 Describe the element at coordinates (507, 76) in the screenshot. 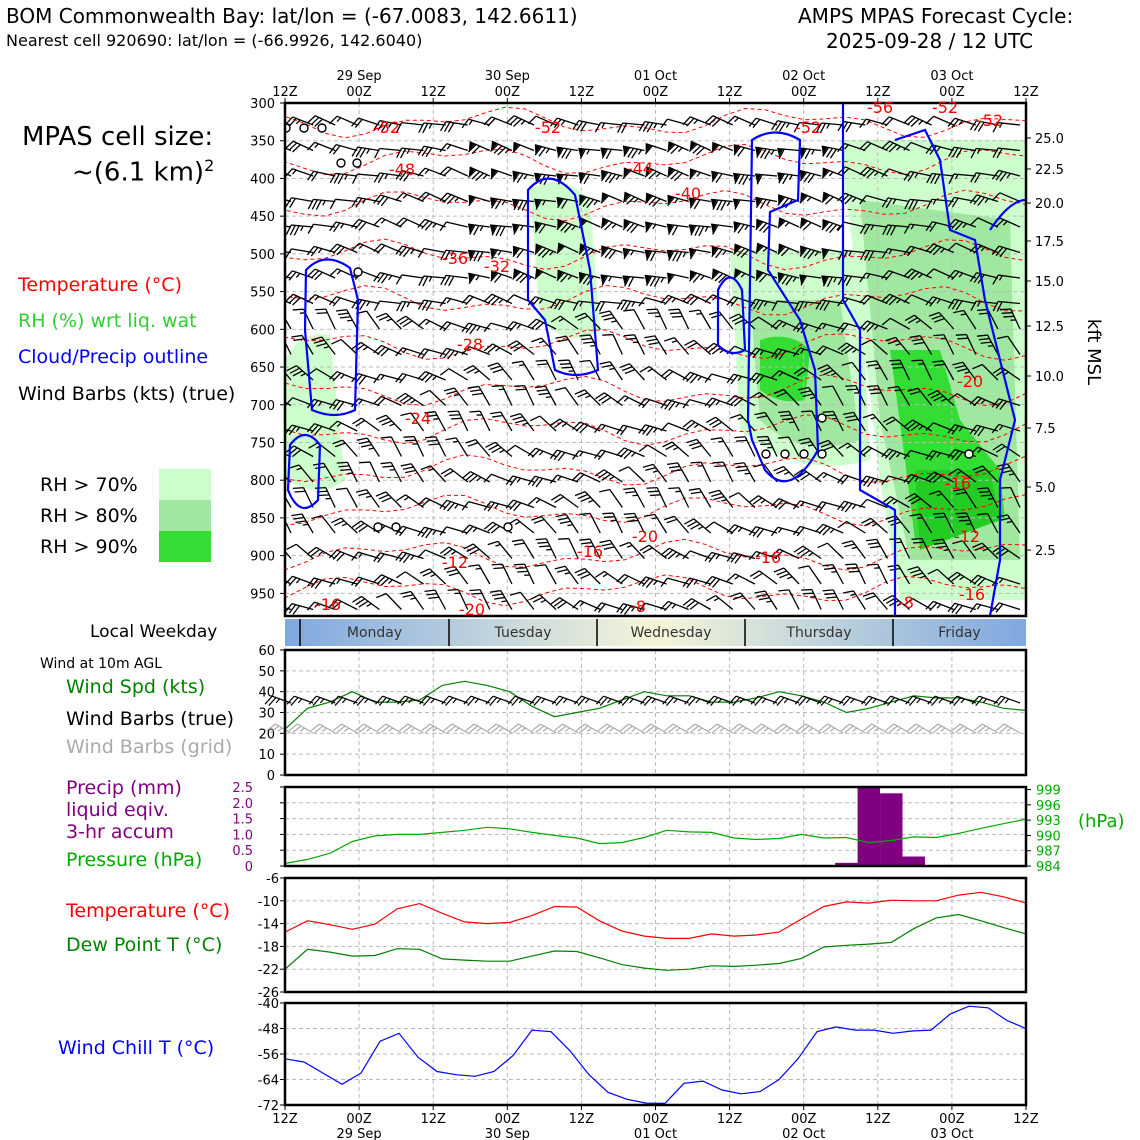

I see `date-tick-label-top: 30 Sep` at that location.